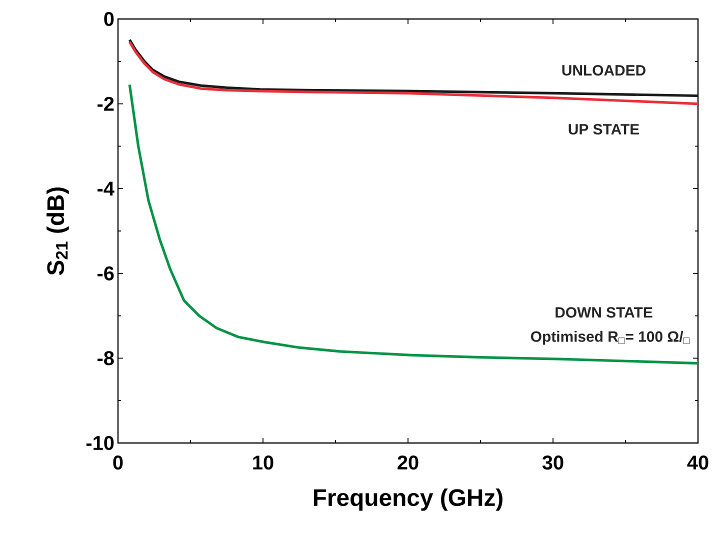  What do you see at coordinates (604, 70) in the screenshot?
I see `series-label: UNLOADED` at bounding box center [604, 70].